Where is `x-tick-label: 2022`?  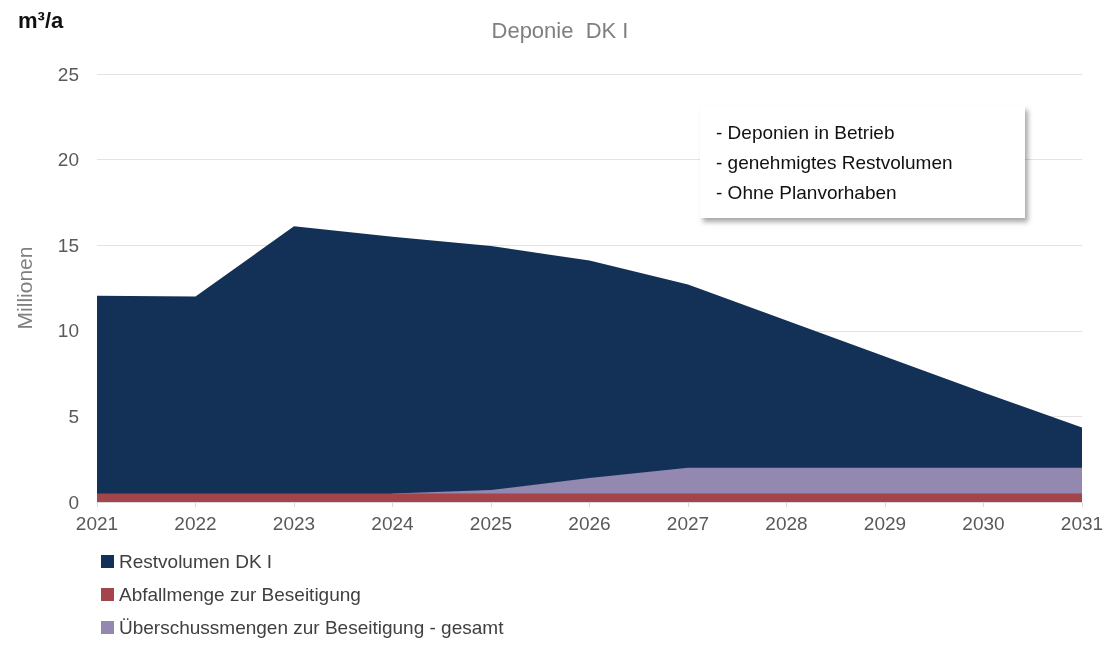 x-tick-label: 2022 is located at coordinates (195, 523).